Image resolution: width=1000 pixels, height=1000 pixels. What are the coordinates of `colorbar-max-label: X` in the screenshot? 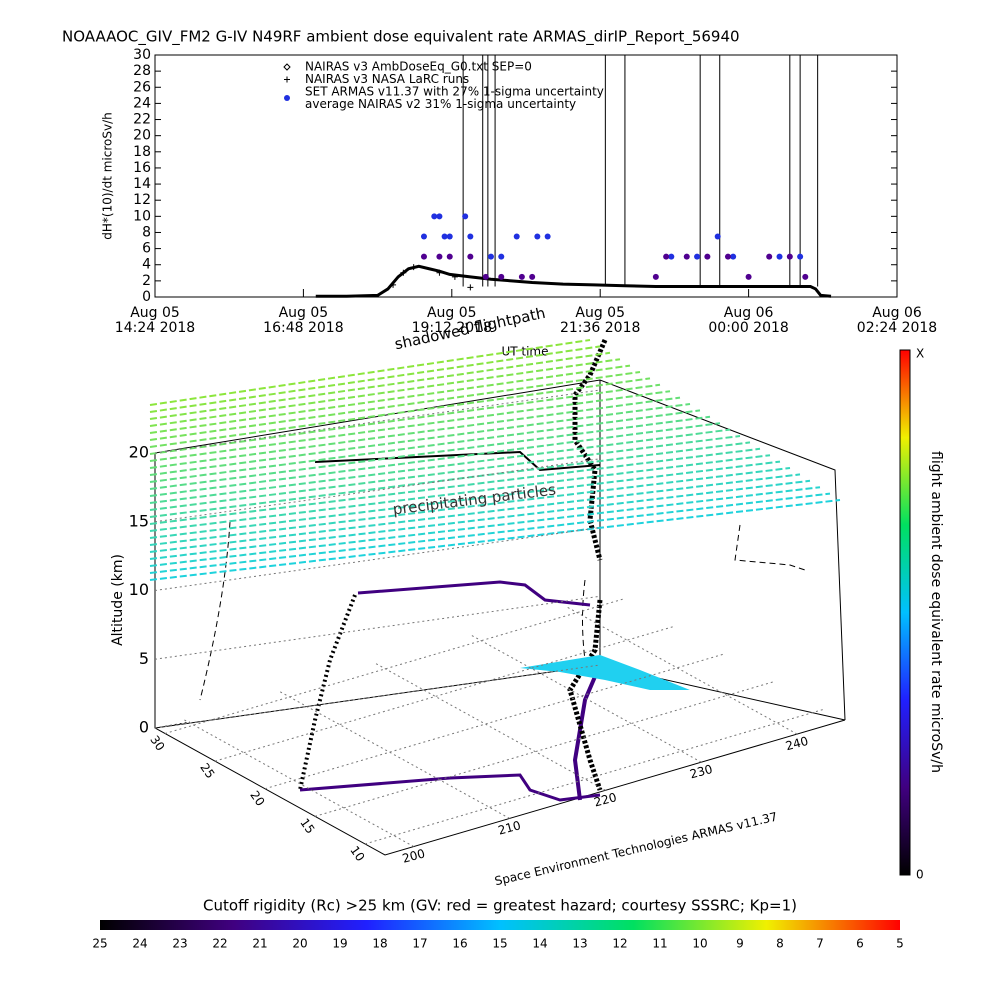 It's located at (920, 354).